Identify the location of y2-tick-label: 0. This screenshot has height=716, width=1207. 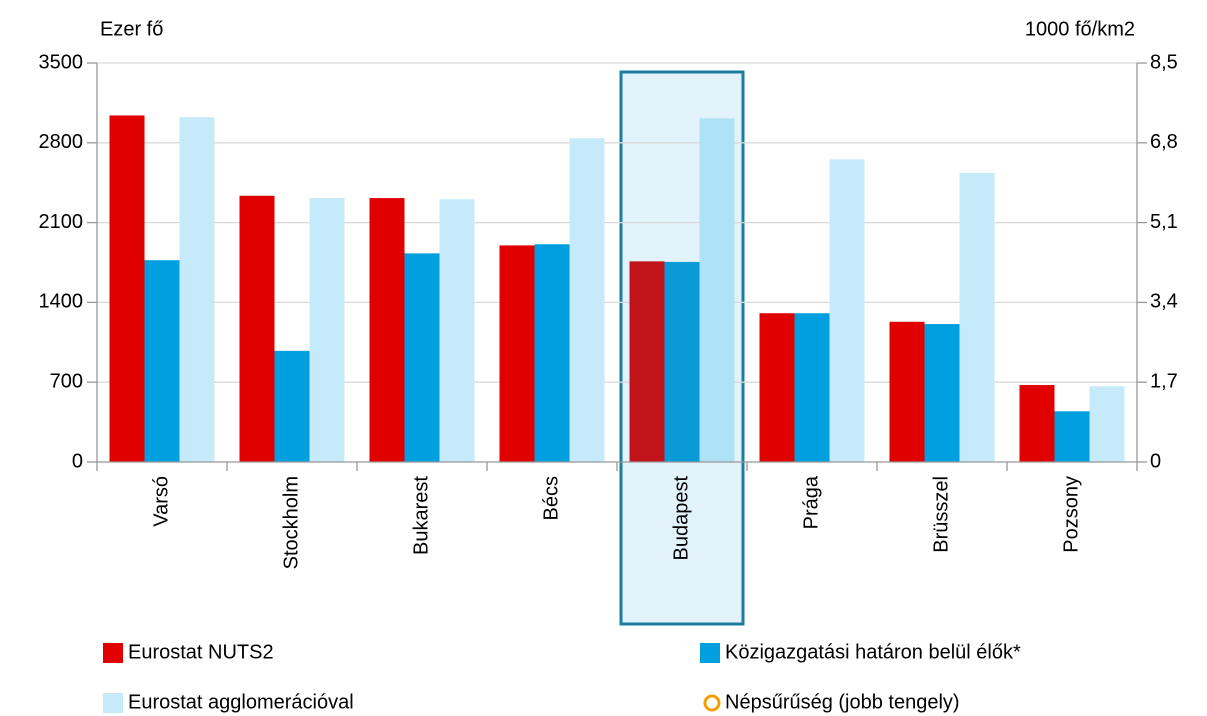
(1155, 461).